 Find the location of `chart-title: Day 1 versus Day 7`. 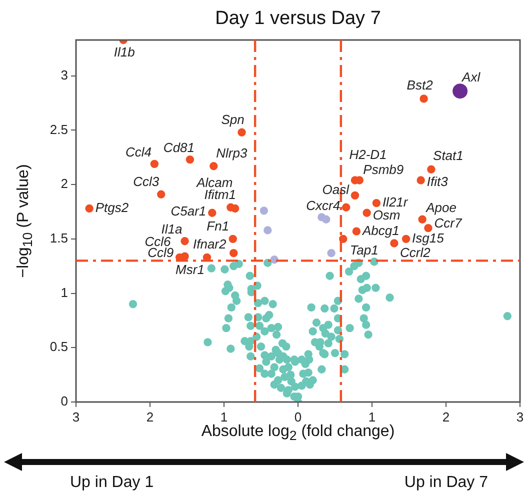

chart-title: Day 1 versus Day 7 is located at coordinates (298, 19).